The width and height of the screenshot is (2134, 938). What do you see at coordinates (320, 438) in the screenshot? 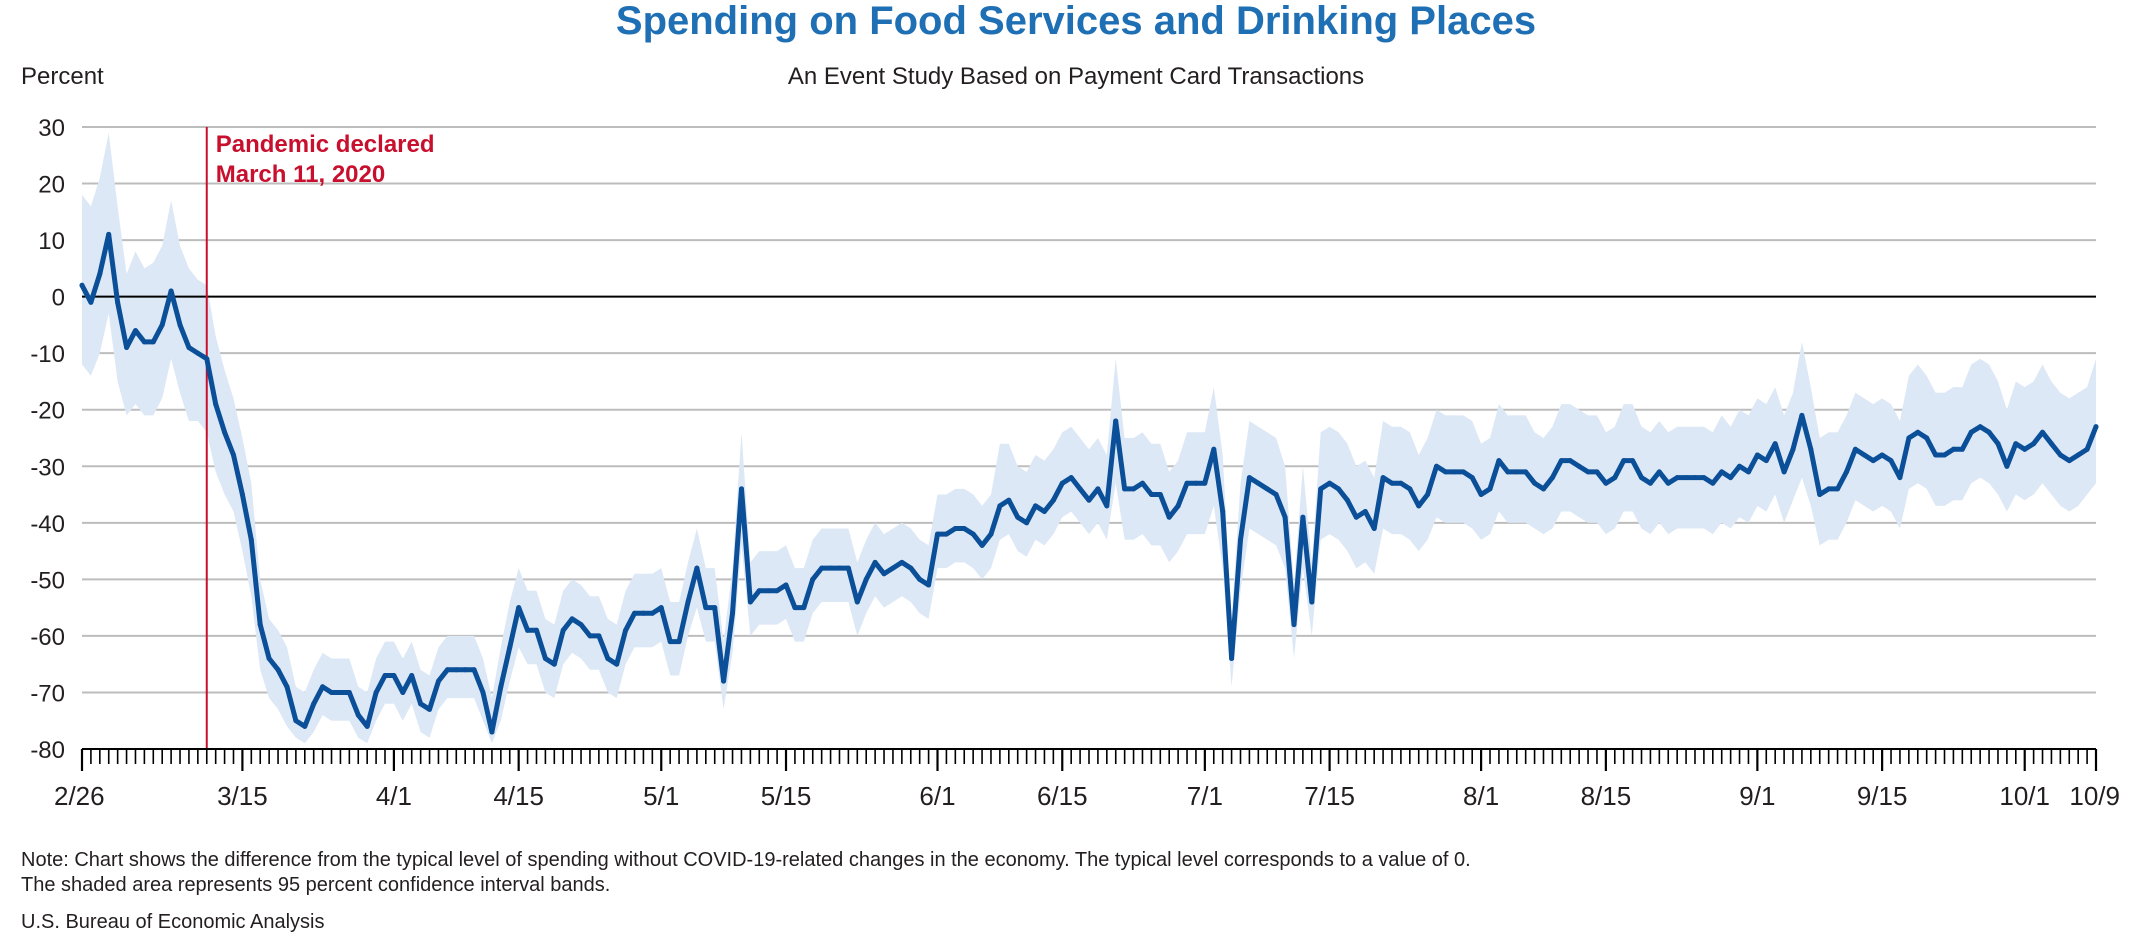
I see `annotation-layer: Pandemic declared March 11, 2020` at bounding box center [320, 438].